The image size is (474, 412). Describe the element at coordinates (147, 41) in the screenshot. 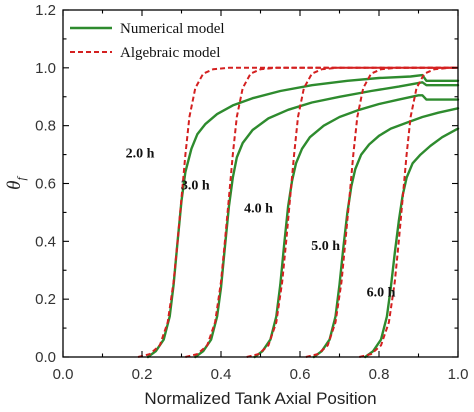

I see `legend: Numerical model Algebraic model` at that location.